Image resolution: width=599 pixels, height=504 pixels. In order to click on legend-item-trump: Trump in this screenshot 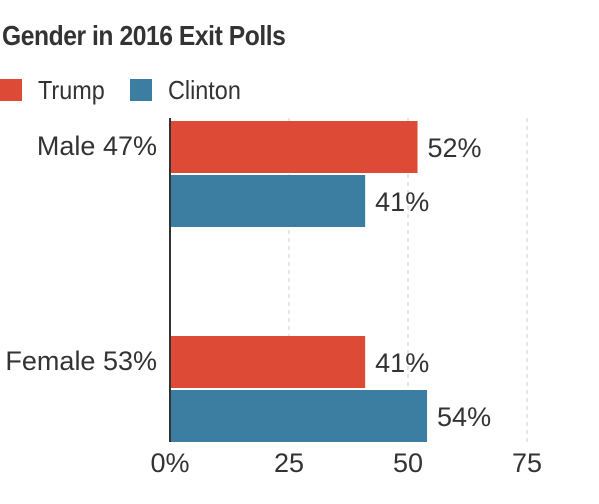, I will do `click(56, 90)`.